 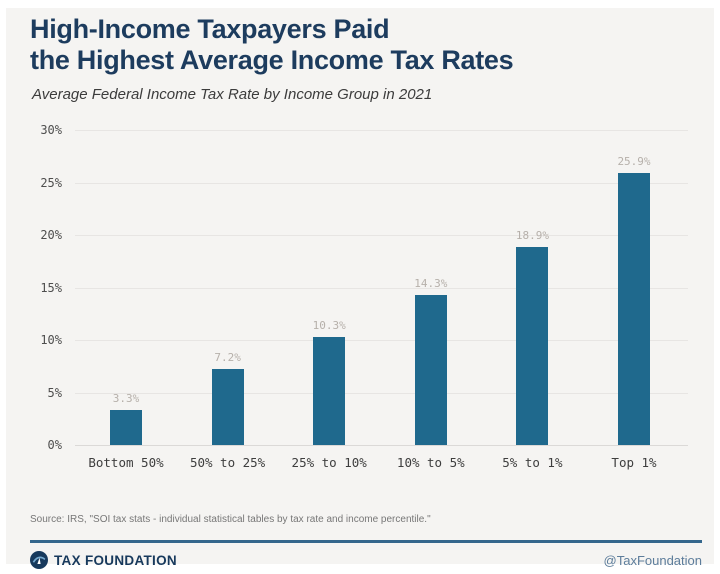 I want to click on bar-50-to-25-, so click(x=227, y=407).